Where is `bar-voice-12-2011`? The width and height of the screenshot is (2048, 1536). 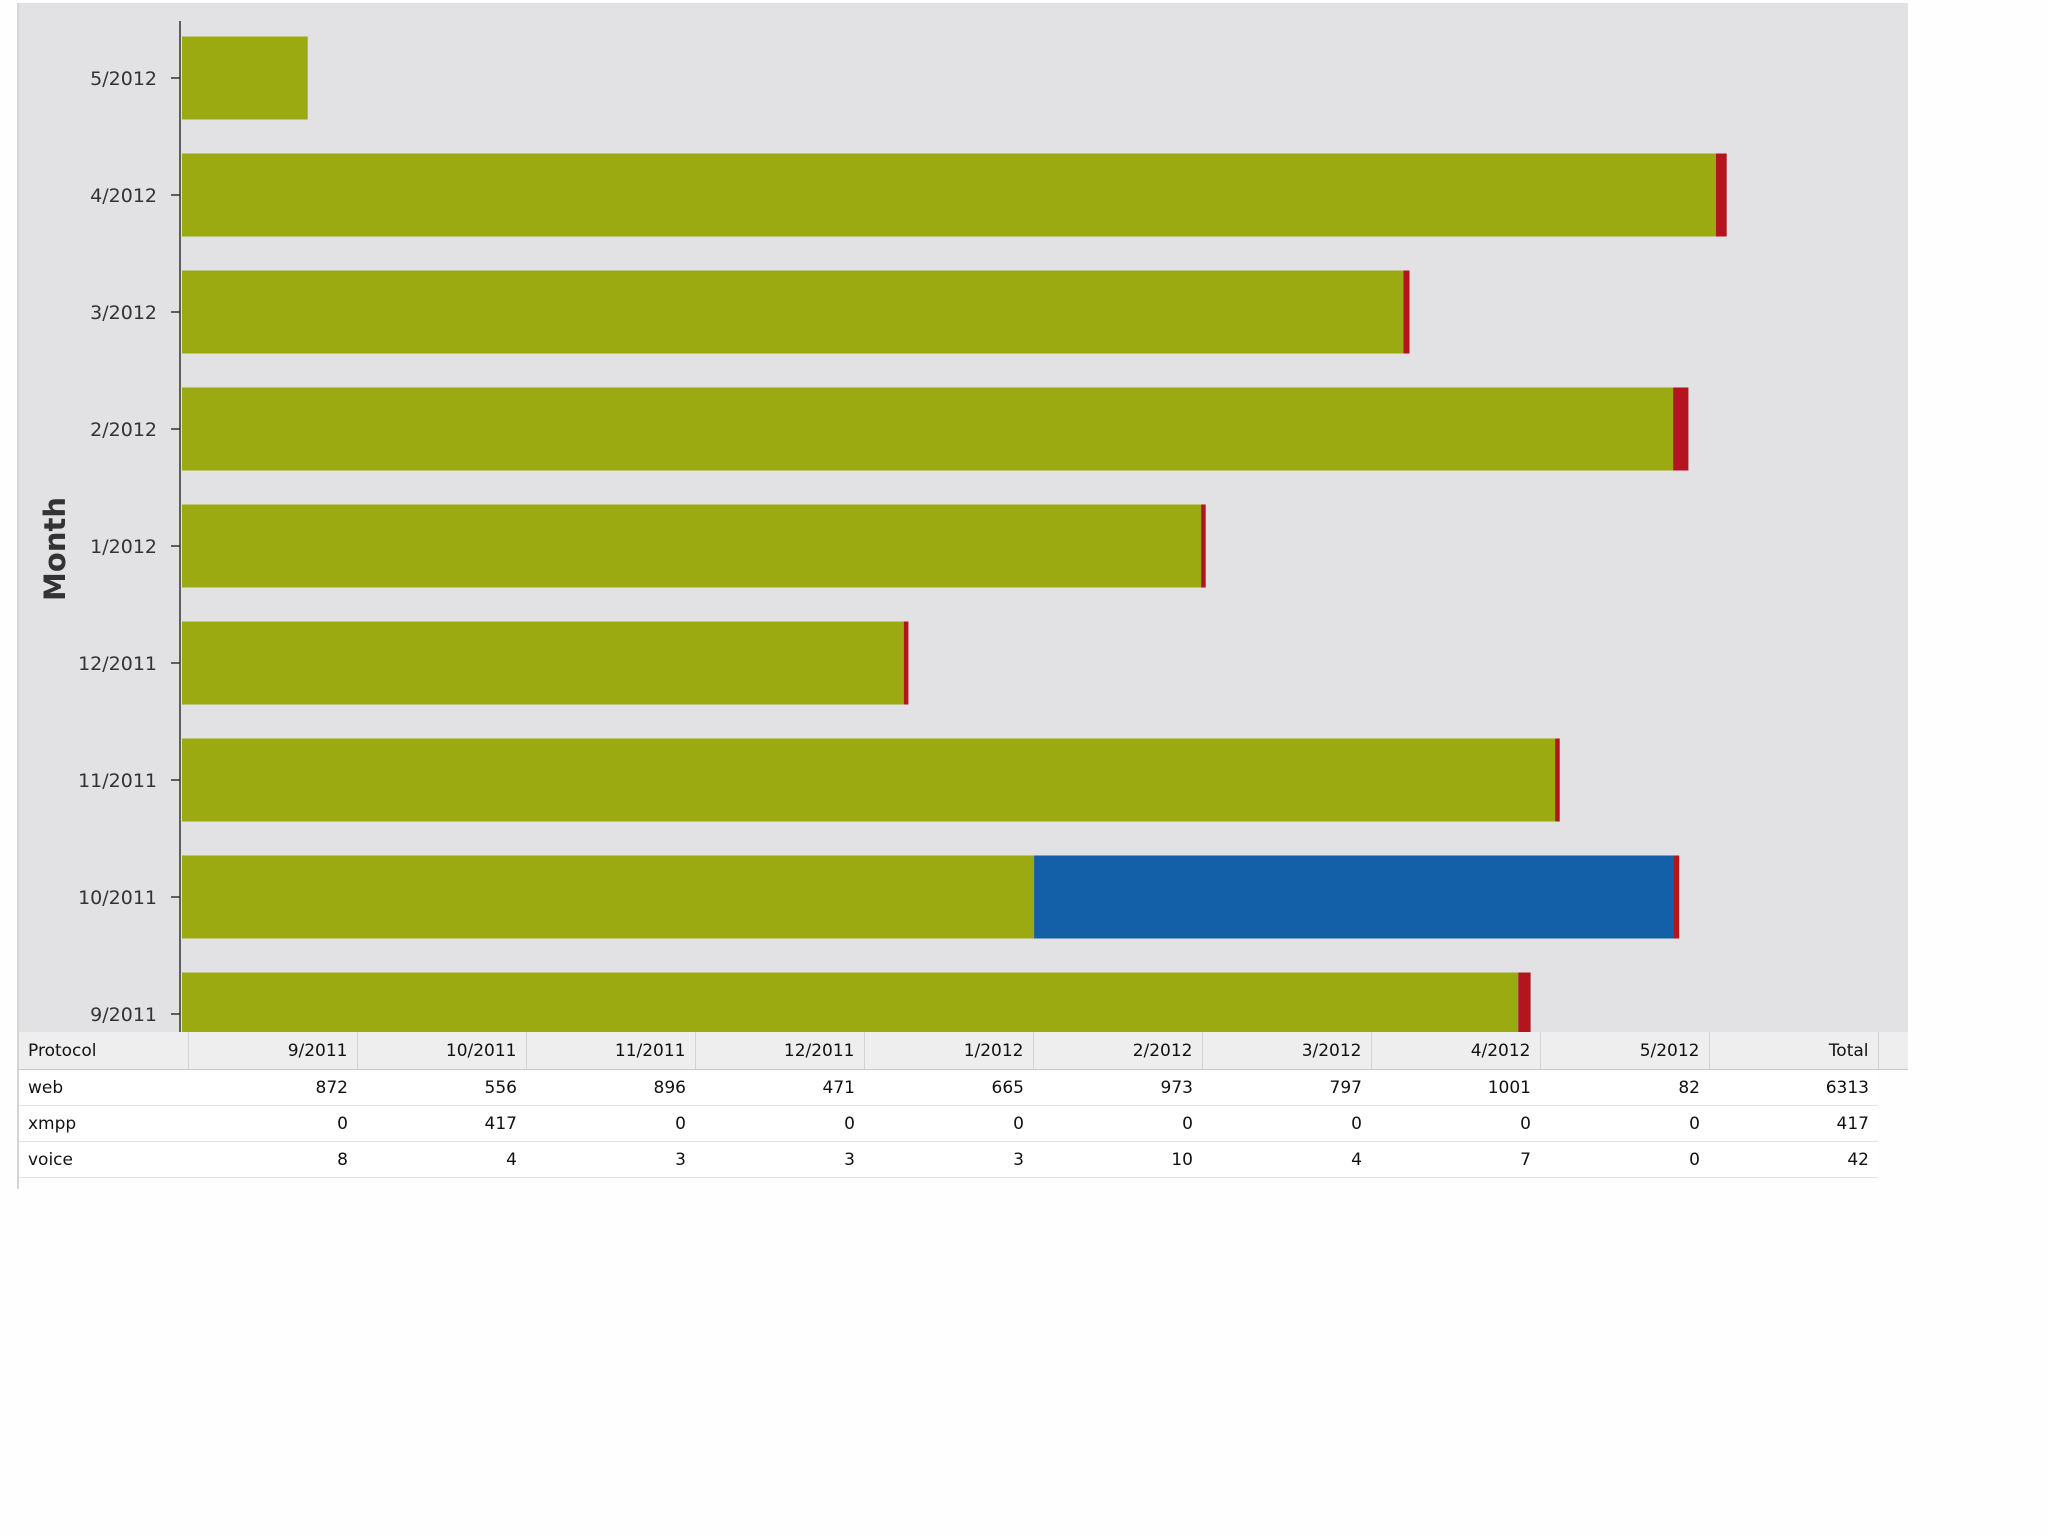
bar-voice-12-2011 is located at coordinates (906, 663).